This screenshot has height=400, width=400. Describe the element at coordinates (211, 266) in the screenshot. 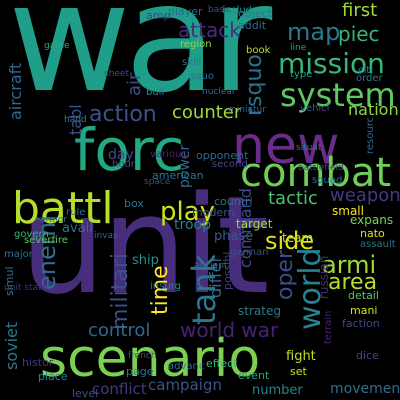

I see `word-ancient: ancient` at that location.